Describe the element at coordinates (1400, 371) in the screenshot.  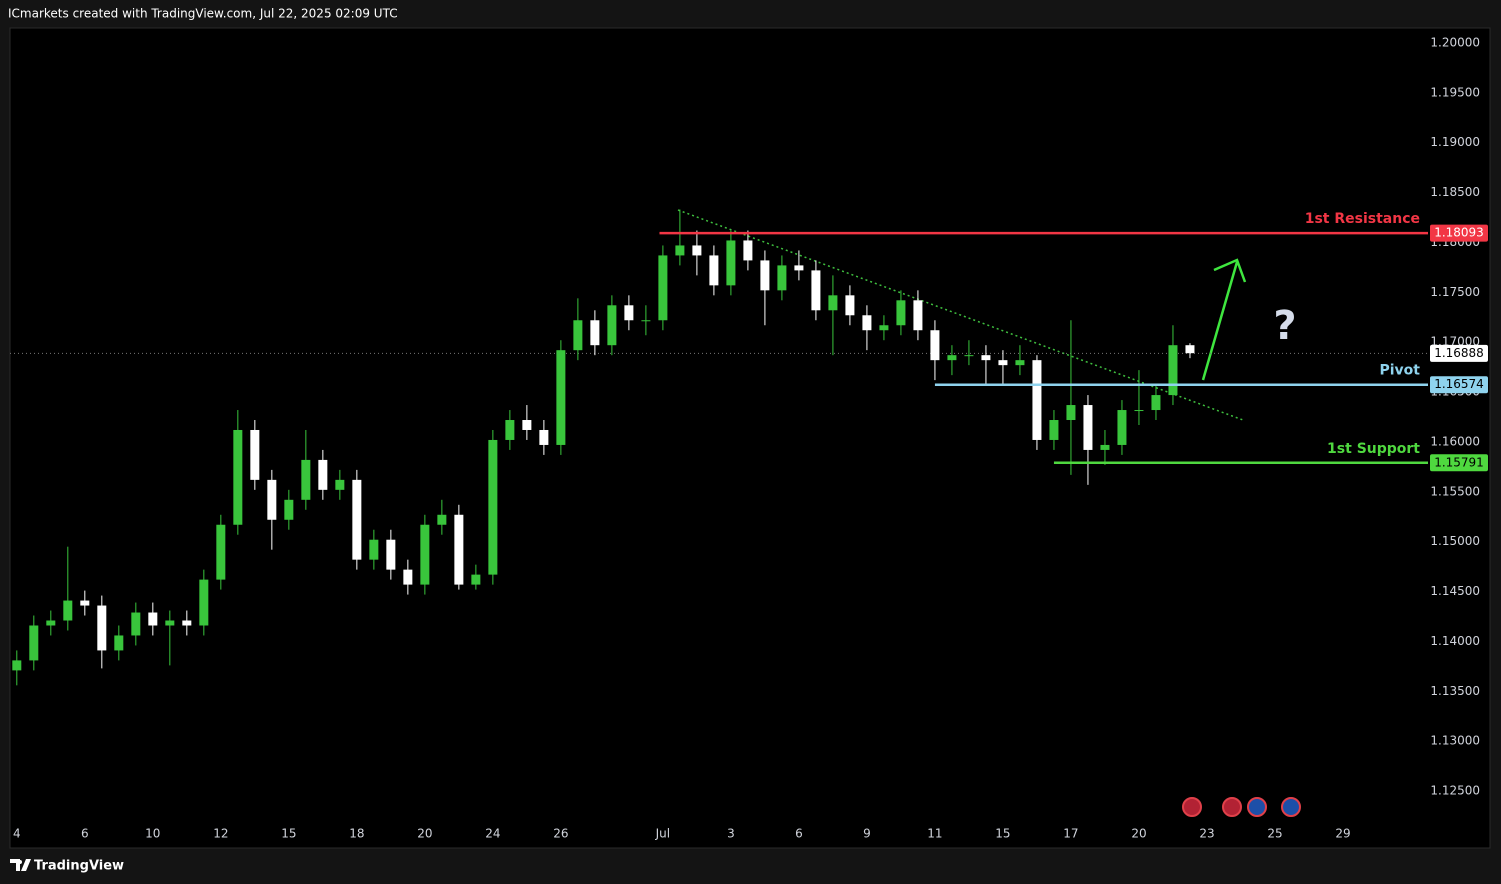
I see `level-label: Pivot` at that location.